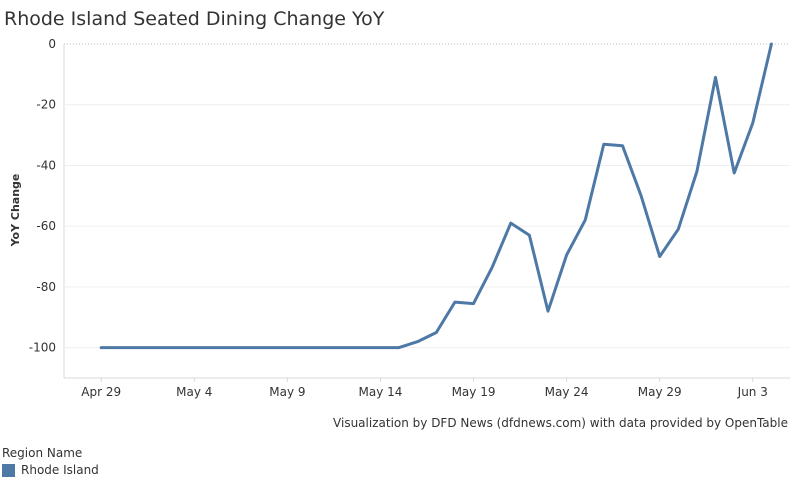 The height and width of the screenshot is (480, 790). I want to click on legend-item-rhode-island: Rhode Island, so click(50, 470).